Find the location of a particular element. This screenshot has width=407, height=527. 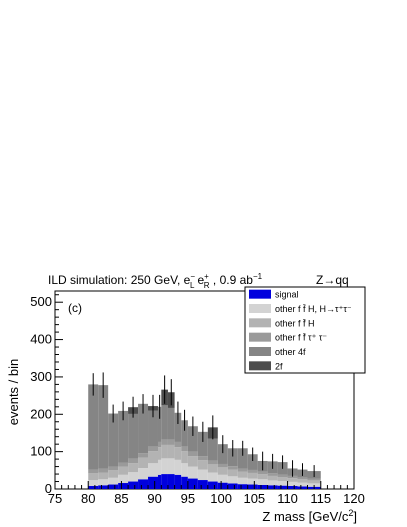

legend-label: other f f̄ τ⁺ τ⁻ is located at coordinates (301, 338).